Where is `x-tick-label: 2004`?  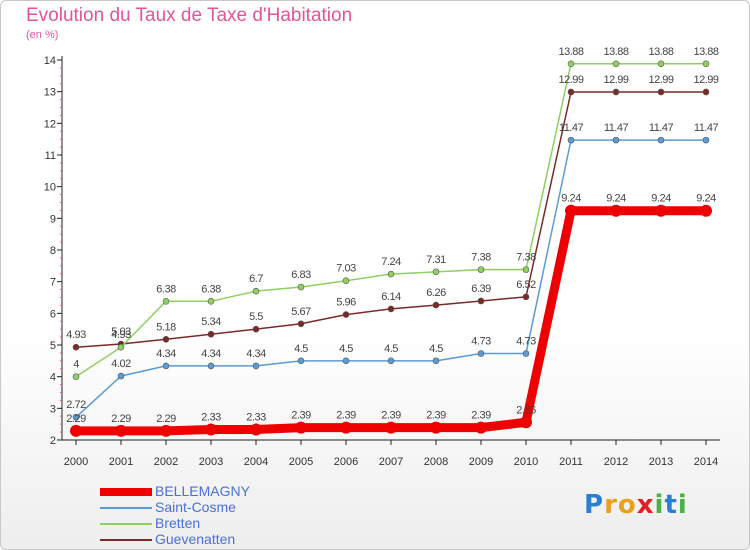
x-tick-label: 2004 is located at coordinates (256, 462).